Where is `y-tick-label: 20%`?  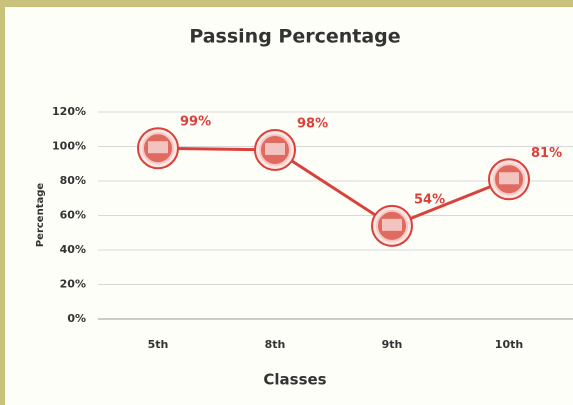 y-tick-label: 20% is located at coordinates (73, 284).